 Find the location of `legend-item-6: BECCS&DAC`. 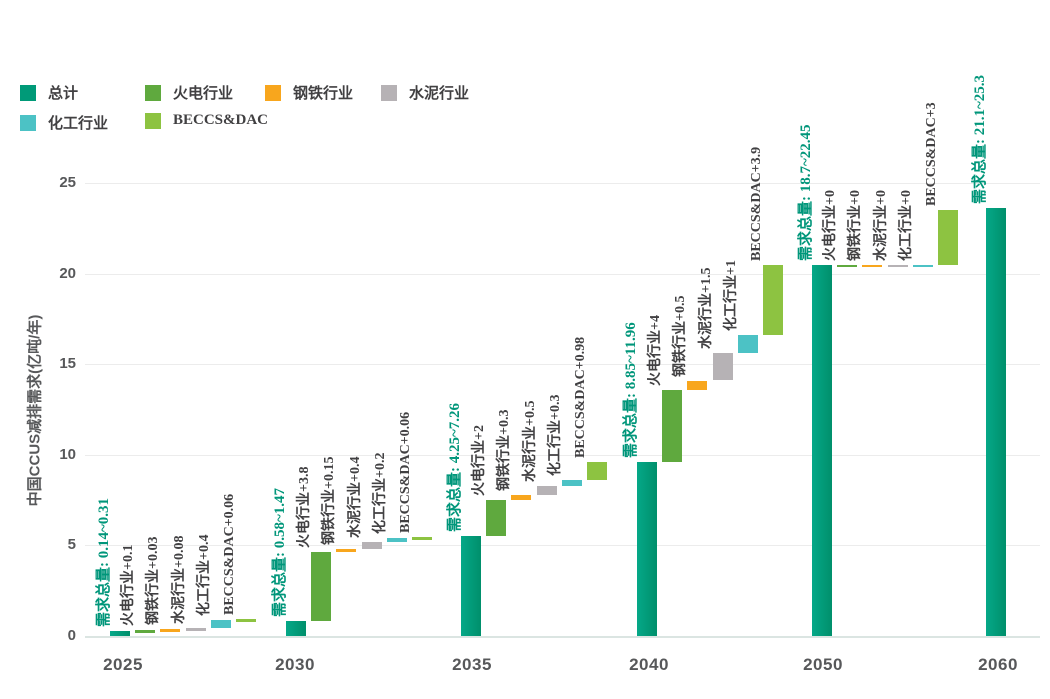

legend-item-6: BECCS&DAC is located at coordinates (206, 120).